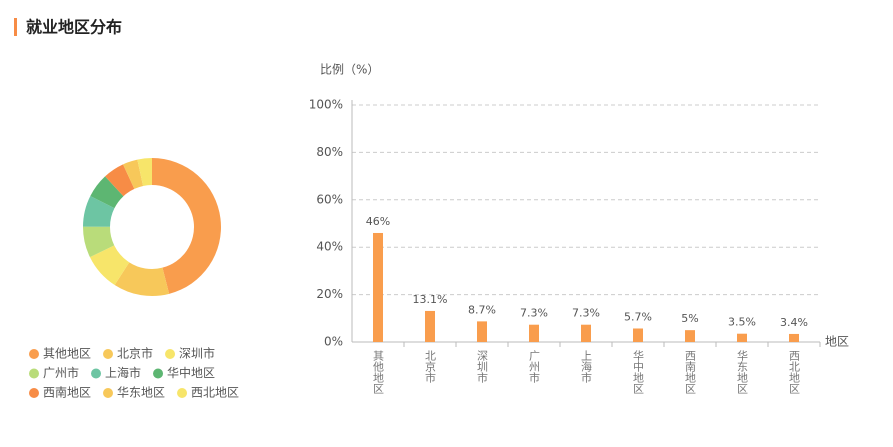 The height and width of the screenshot is (447, 893). Describe the element at coordinates (638, 371) in the screenshot. I see `x-tick-label: 华中地区` at that location.